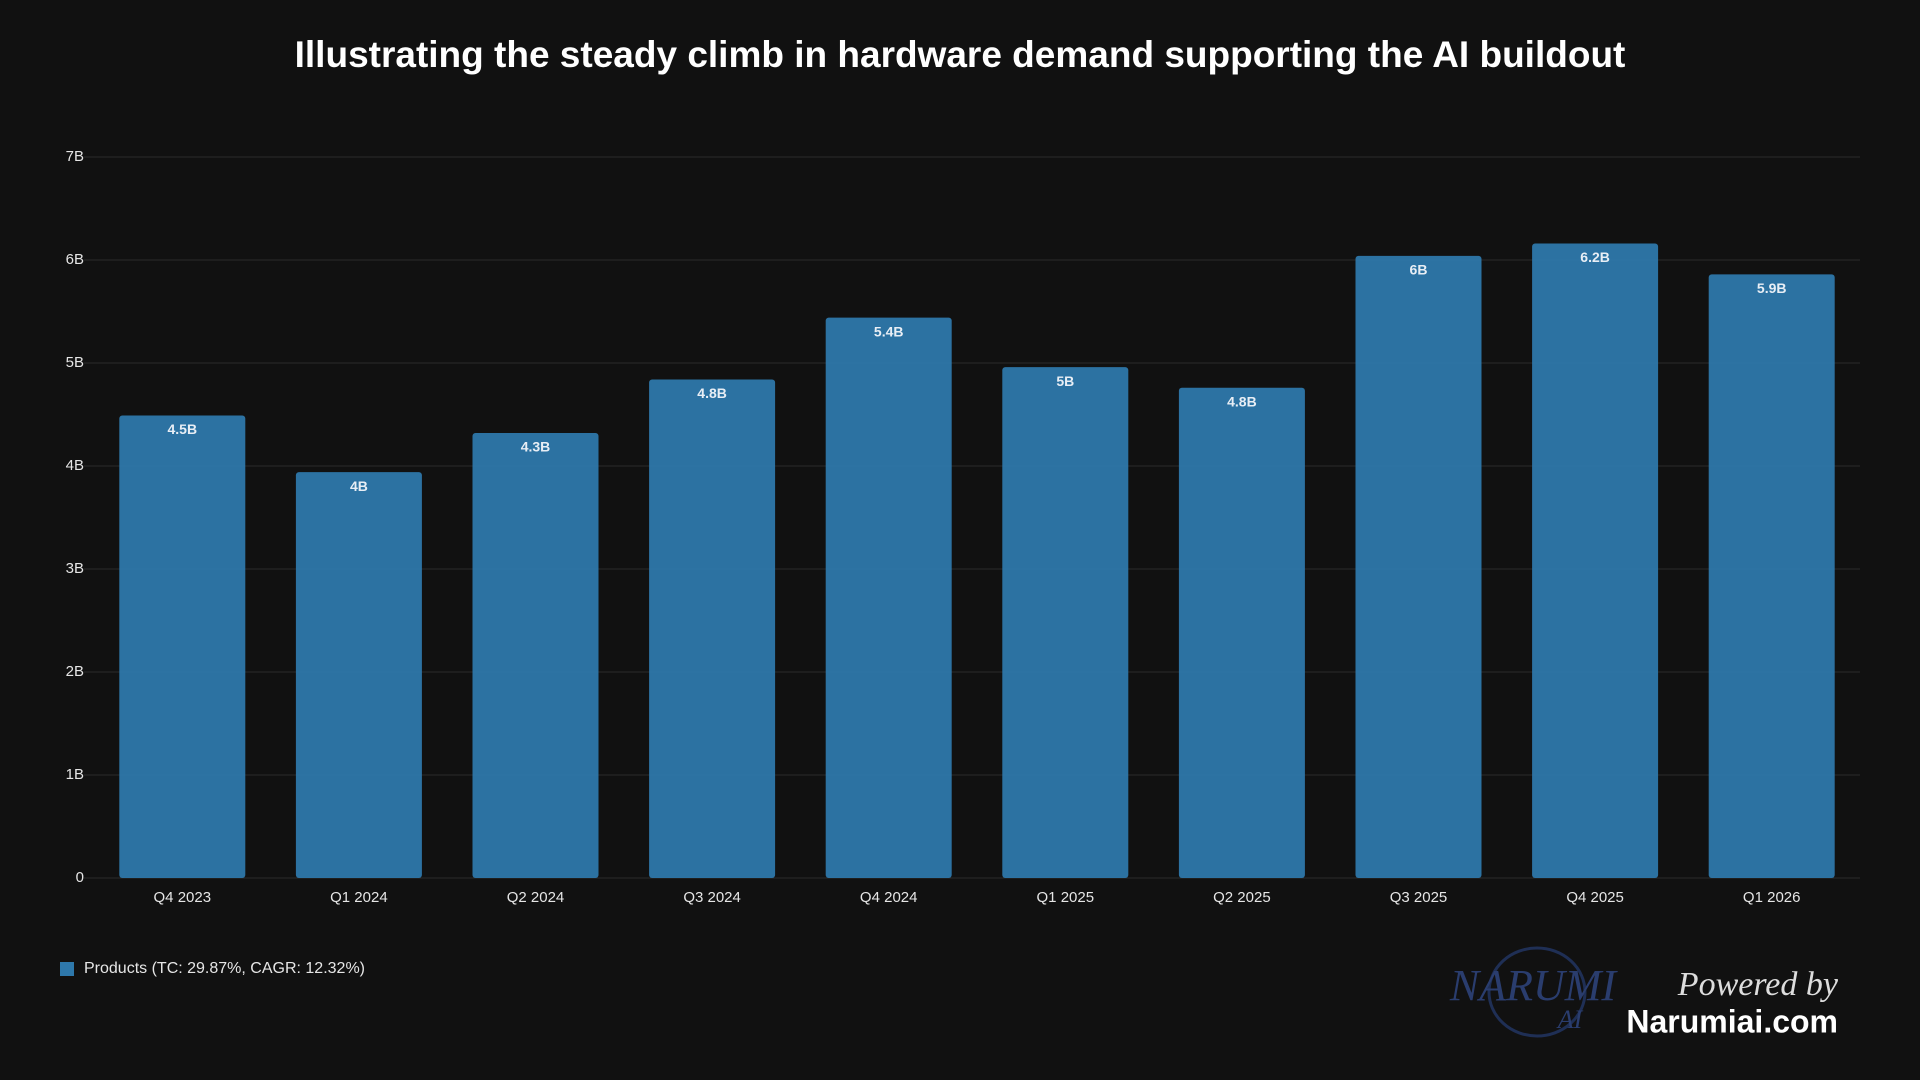 This screenshot has height=1080, width=1920. I want to click on y-tick-label: 6B, so click(75, 259).